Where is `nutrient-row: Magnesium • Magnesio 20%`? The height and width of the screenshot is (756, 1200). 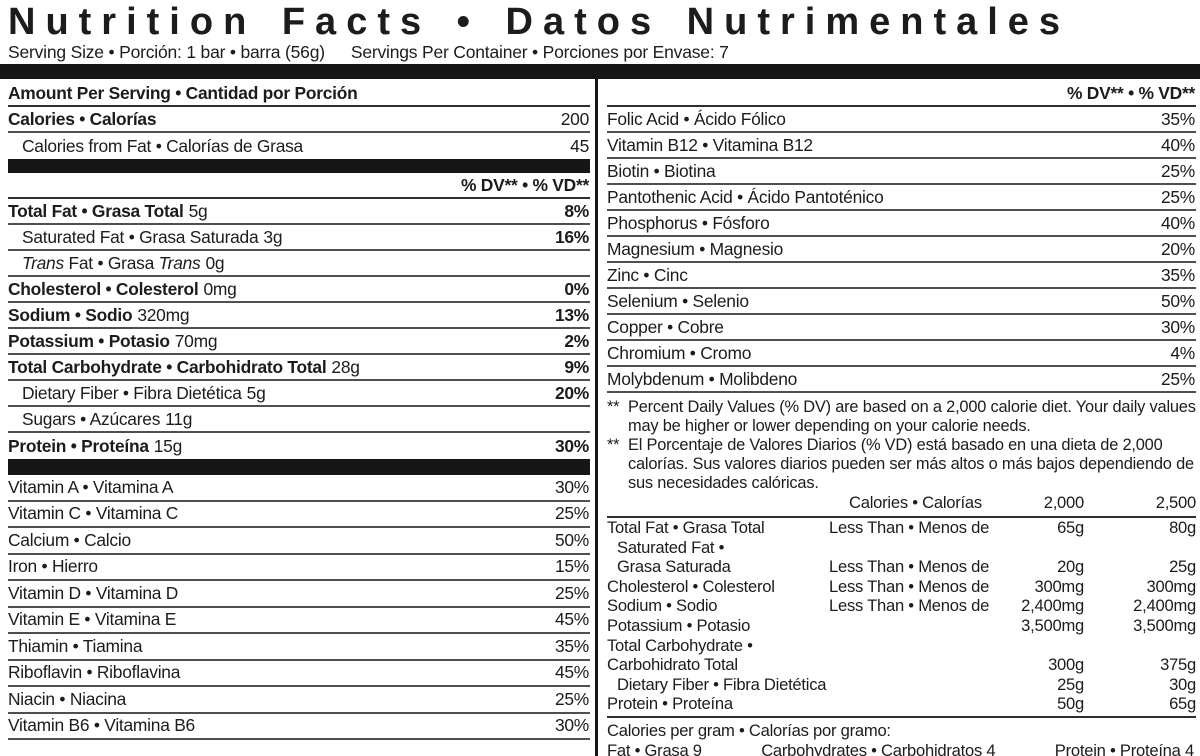 nutrient-row: Magnesium • Magnesio 20% is located at coordinates (901, 250).